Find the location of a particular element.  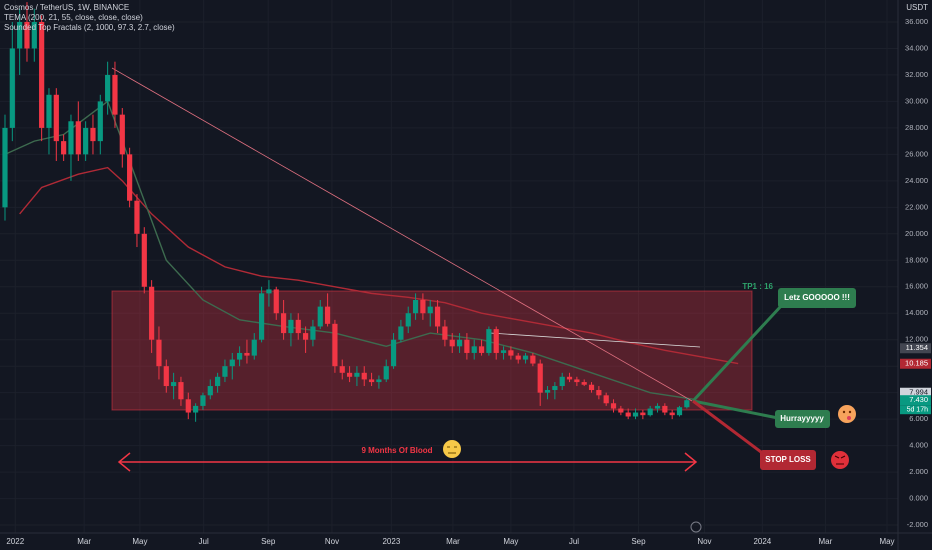

arrow-up is located at coordinates (737, 353).